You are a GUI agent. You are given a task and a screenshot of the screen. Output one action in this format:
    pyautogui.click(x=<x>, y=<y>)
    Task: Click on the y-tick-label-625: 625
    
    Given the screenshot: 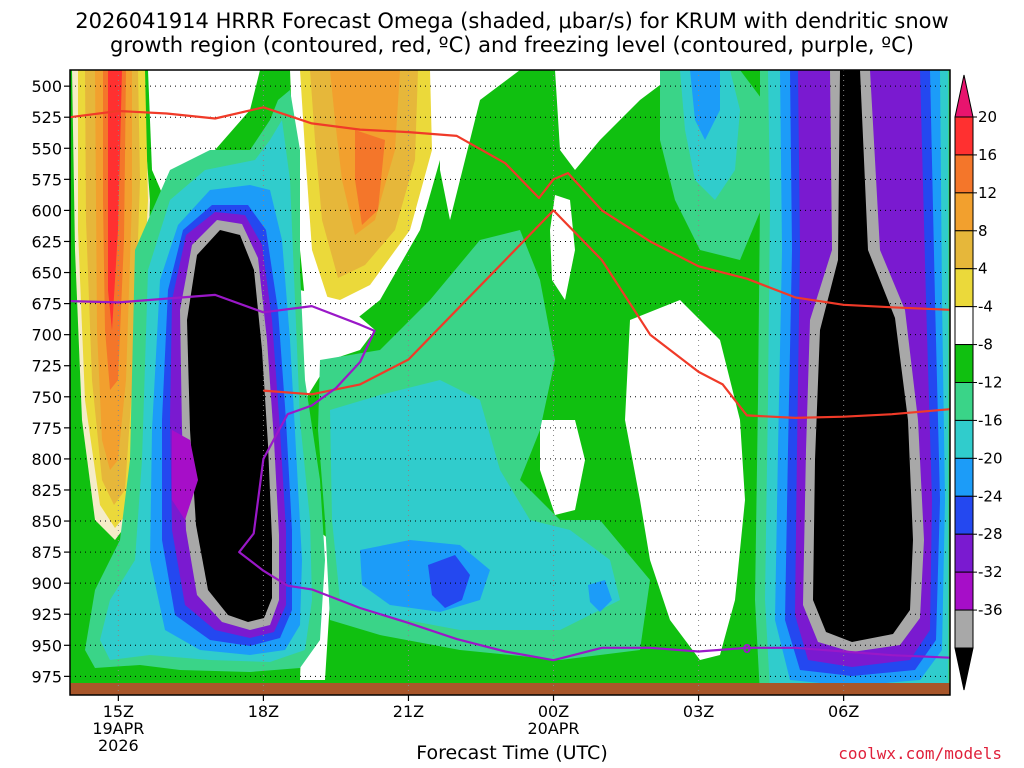 What is the action you would take?
    pyautogui.click(x=46, y=241)
    